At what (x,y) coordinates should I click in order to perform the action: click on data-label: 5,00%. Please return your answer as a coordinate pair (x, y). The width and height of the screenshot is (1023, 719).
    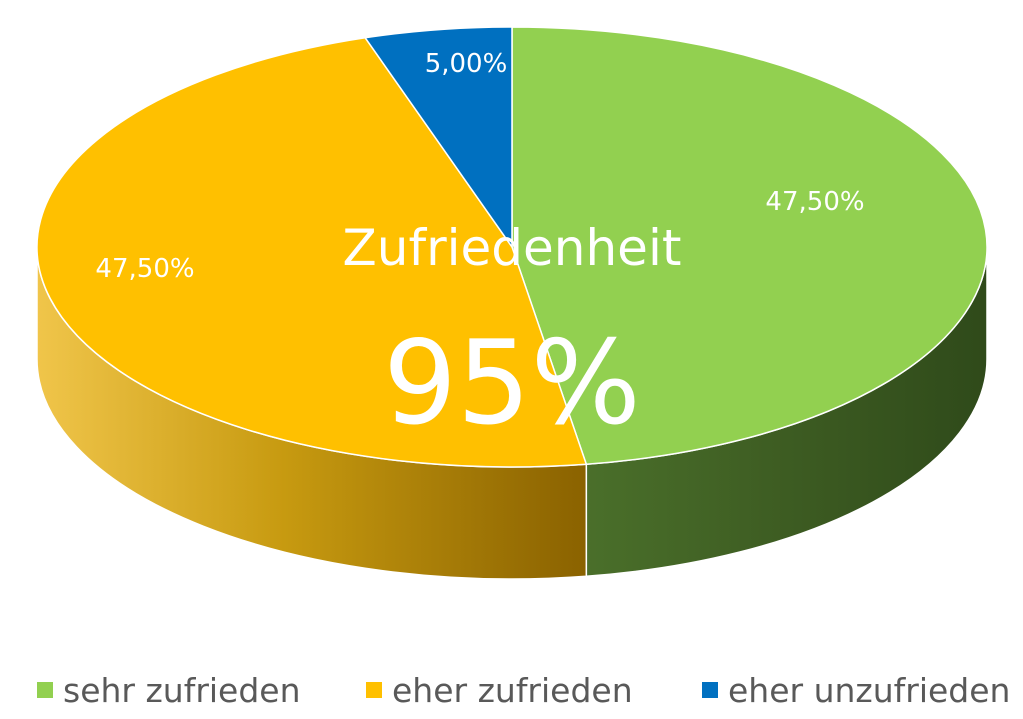
    Looking at the image, I should click on (466, 64).